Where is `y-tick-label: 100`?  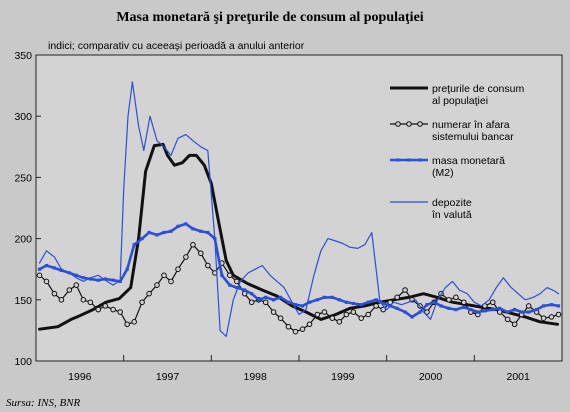
y-tick-label: 100 is located at coordinates (23, 362).